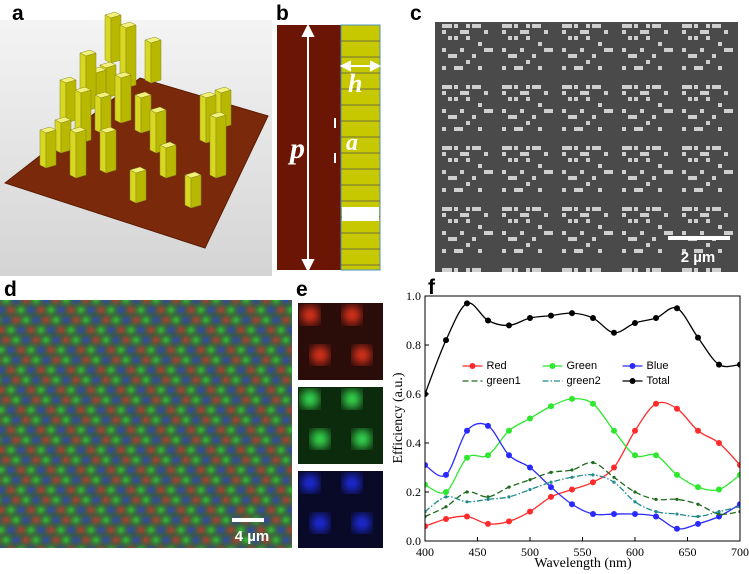  I want to click on legend-label: green2, so click(584, 381).